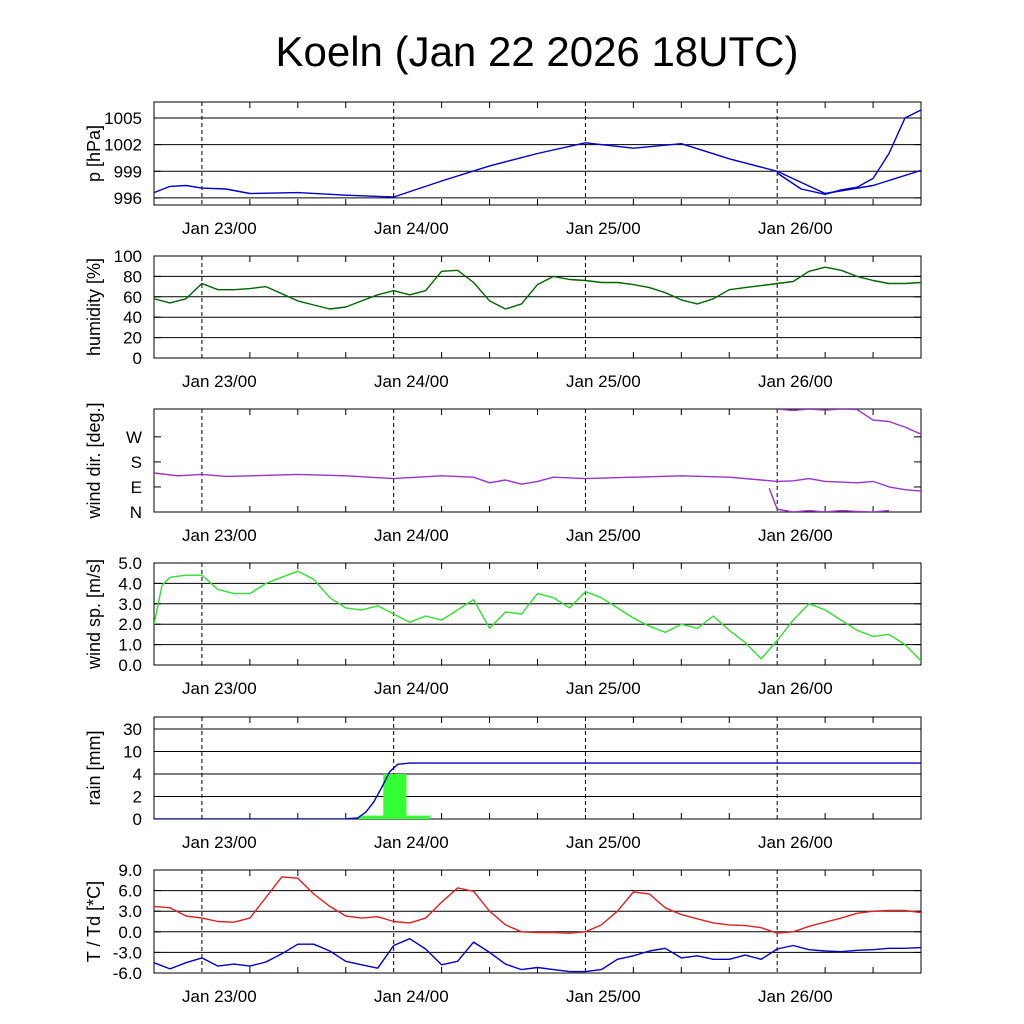 This screenshot has height=1024, width=1024. What do you see at coordinates (130, 583) in the screenshot?
I see `y-tick-label: 4.0` at bounding box center [130, 583].